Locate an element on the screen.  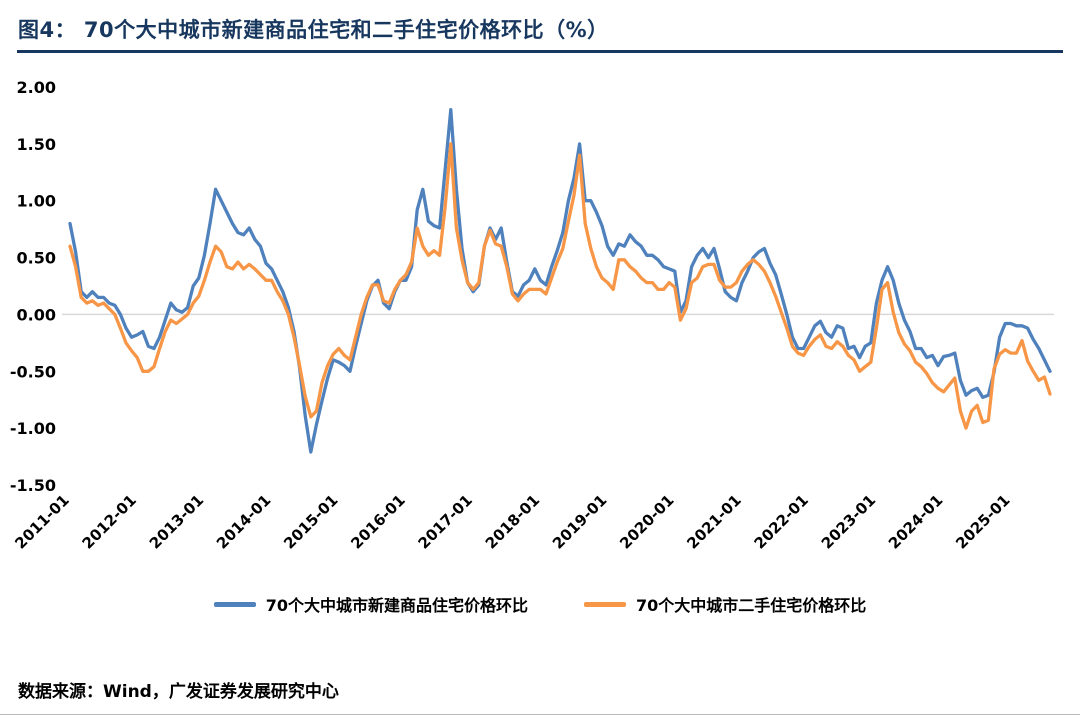
svg-text: 2020-01 is located at coordinates (646, 521).